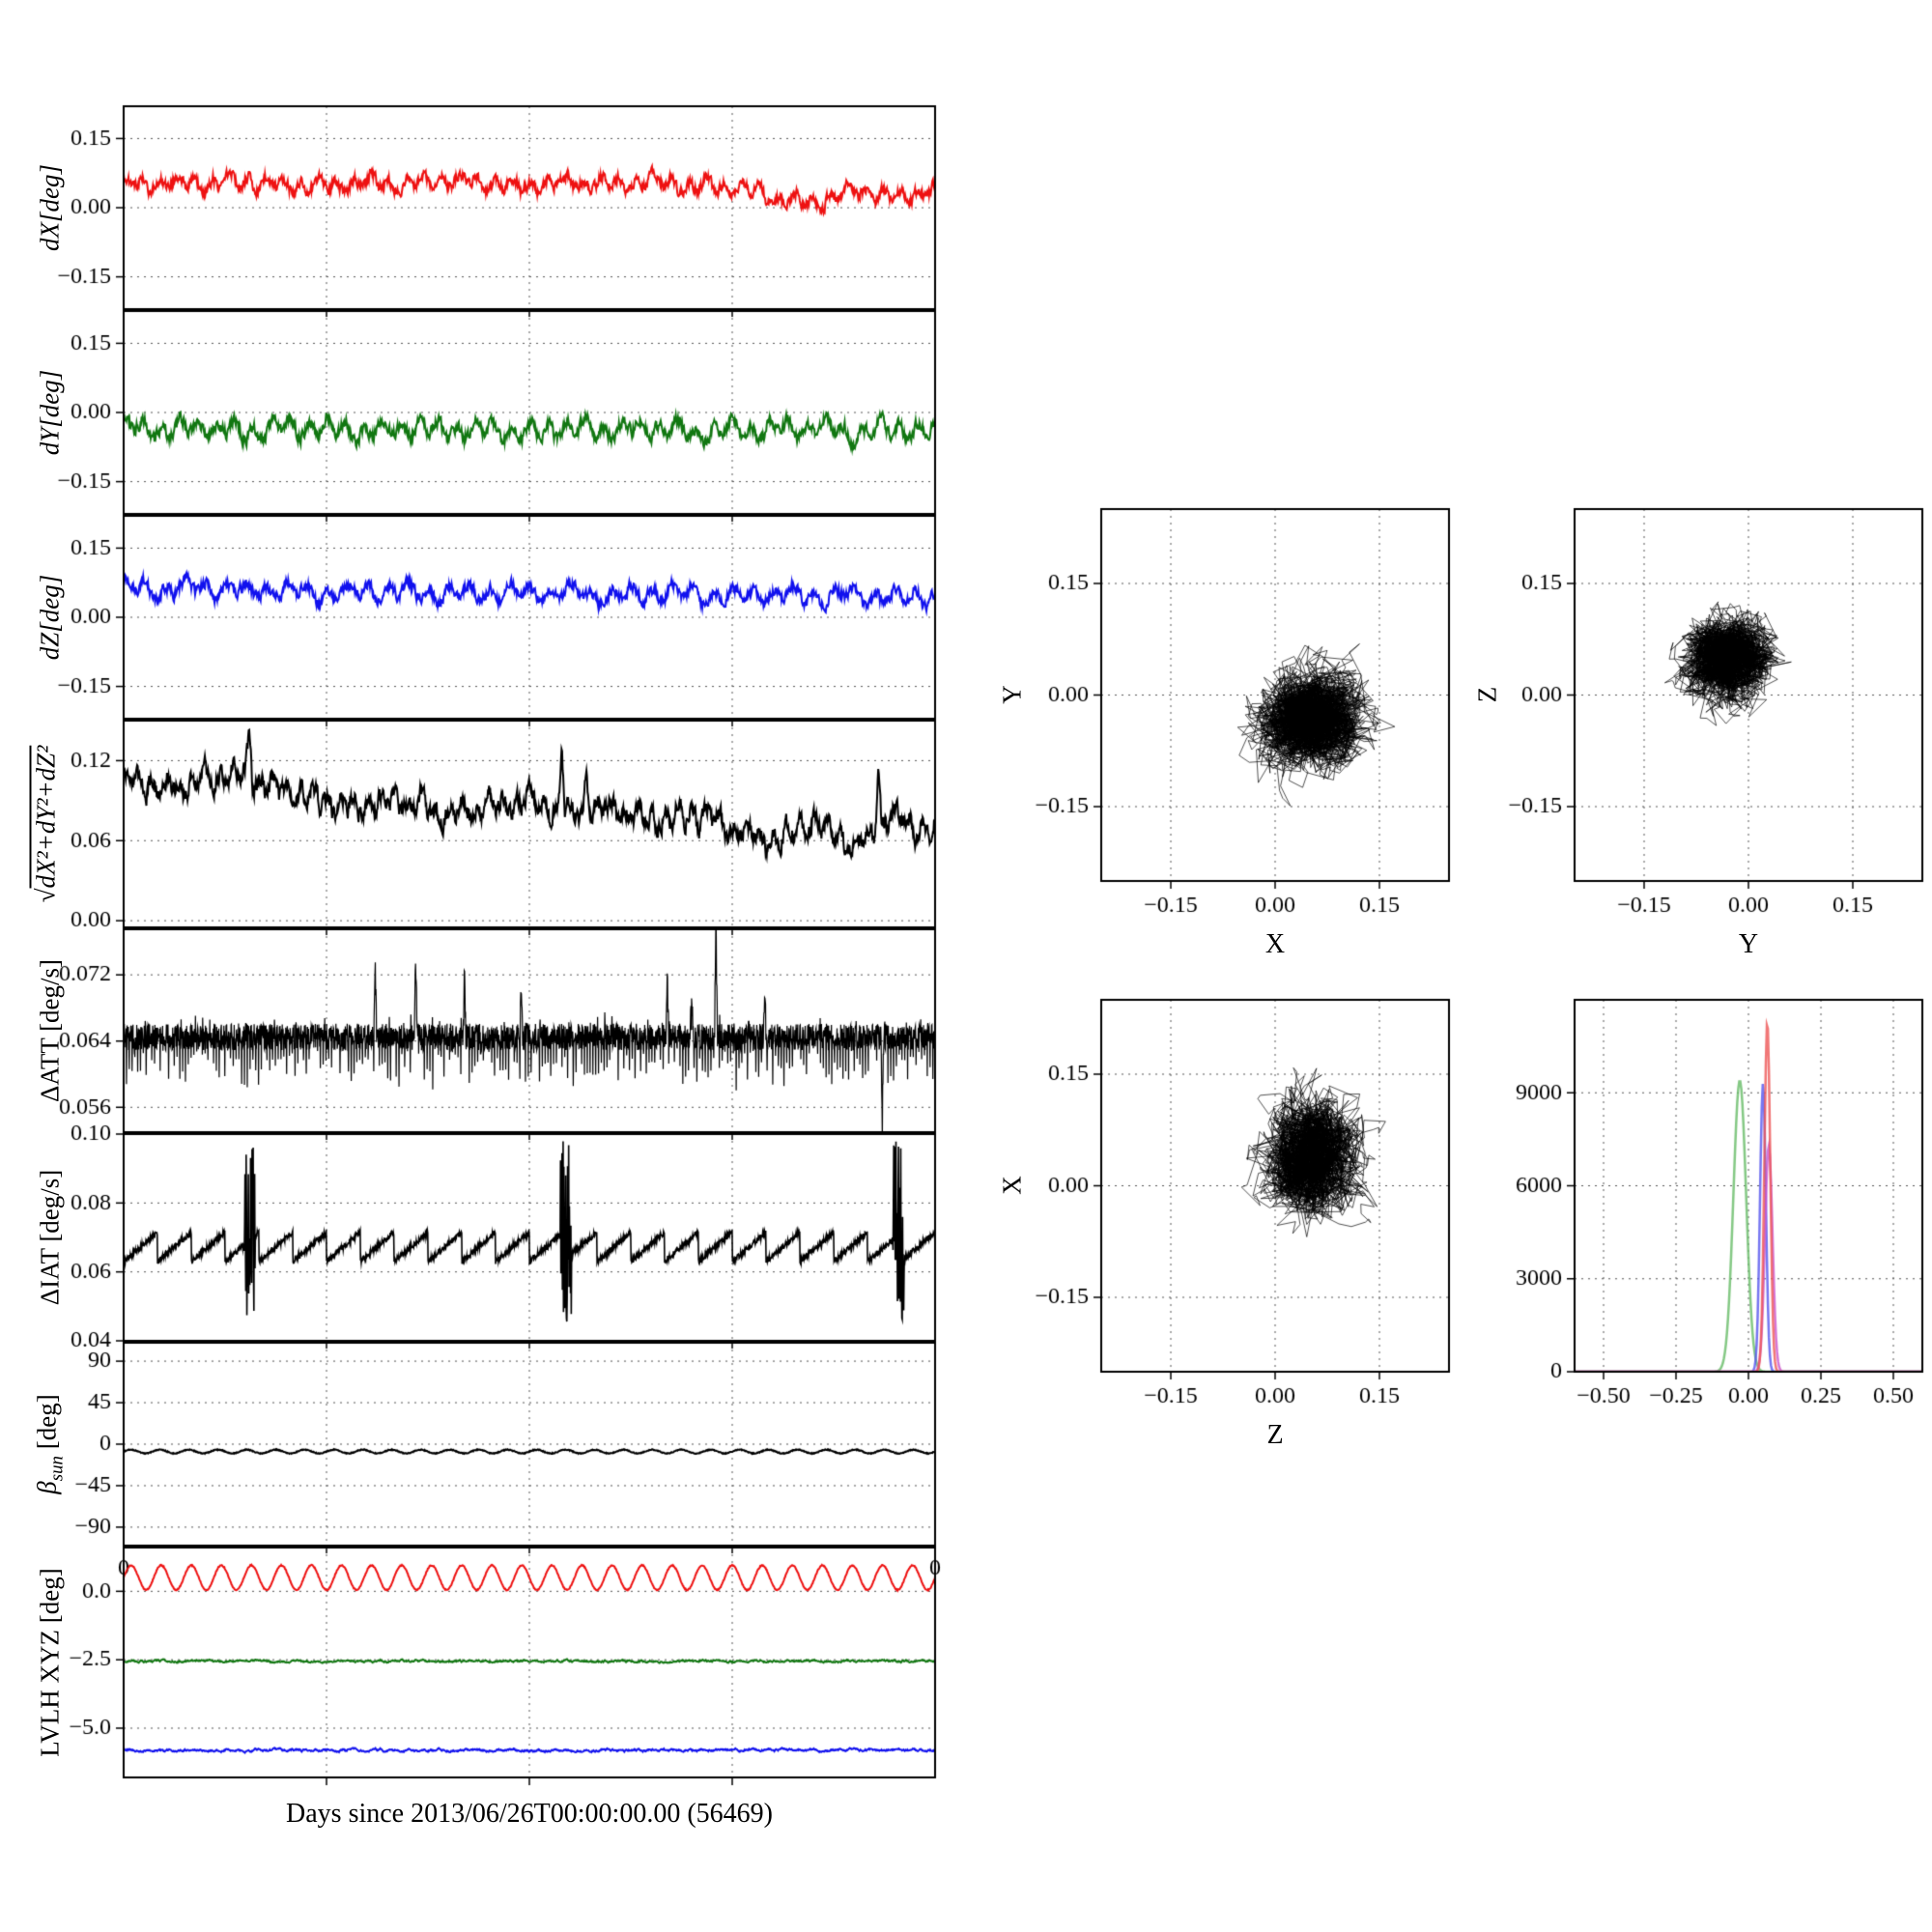  Describe the element at coordinates (1275, 944) in the screenshot. I see `panel-xy-xlabel: X` at that location.